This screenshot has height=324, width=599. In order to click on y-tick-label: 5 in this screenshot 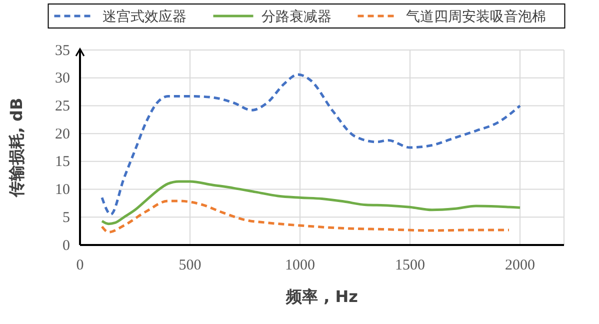, I will do `click(66, 218)`.